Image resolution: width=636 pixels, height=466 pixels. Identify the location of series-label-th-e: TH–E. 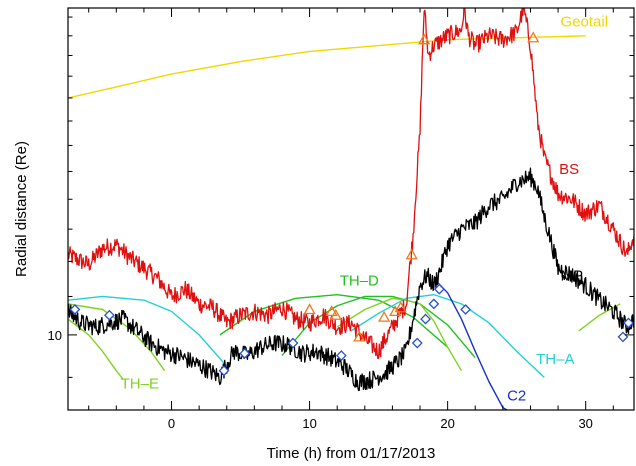
(140, 384).